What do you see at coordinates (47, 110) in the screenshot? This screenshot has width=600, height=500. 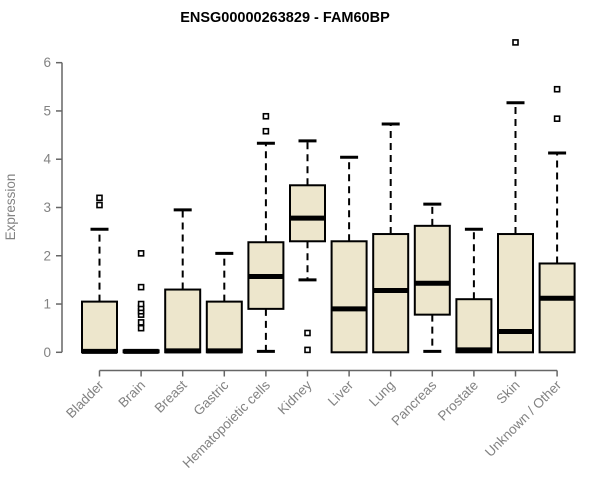 I see `y-tick-label: 5` at bounding box center [47, 110].